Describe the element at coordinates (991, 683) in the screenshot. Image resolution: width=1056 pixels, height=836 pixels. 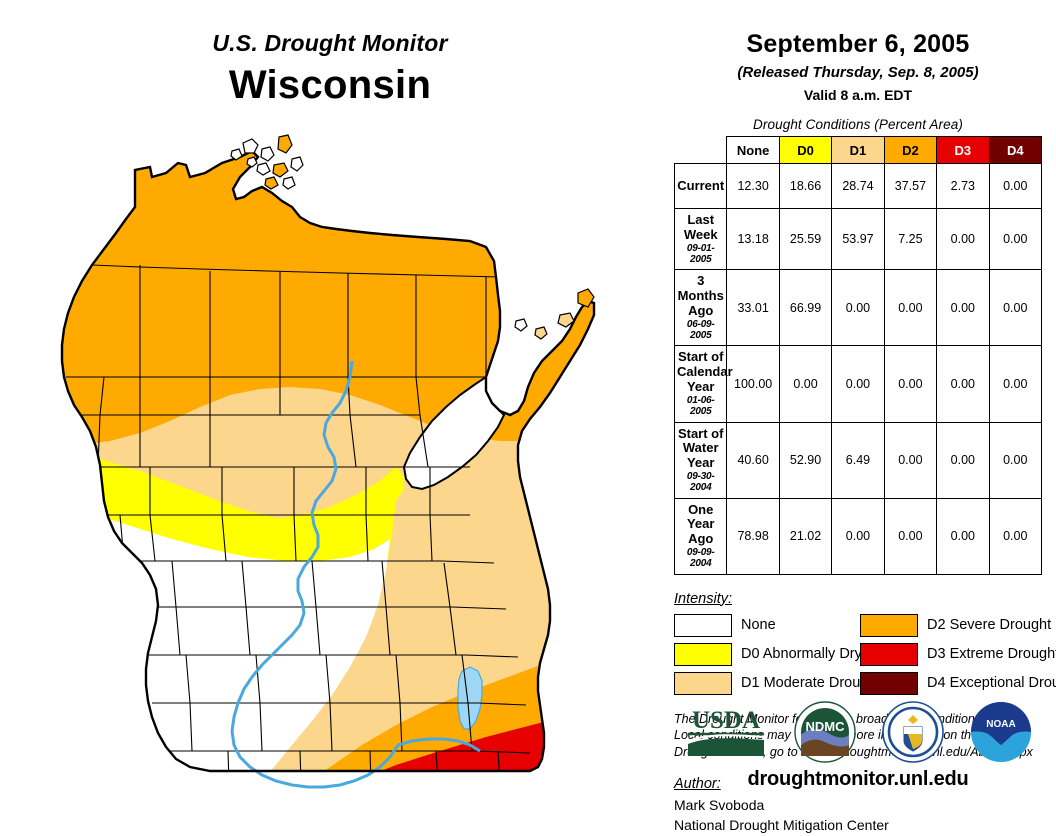
I see `legend-label: D4 Exceptional Drought` at that location.